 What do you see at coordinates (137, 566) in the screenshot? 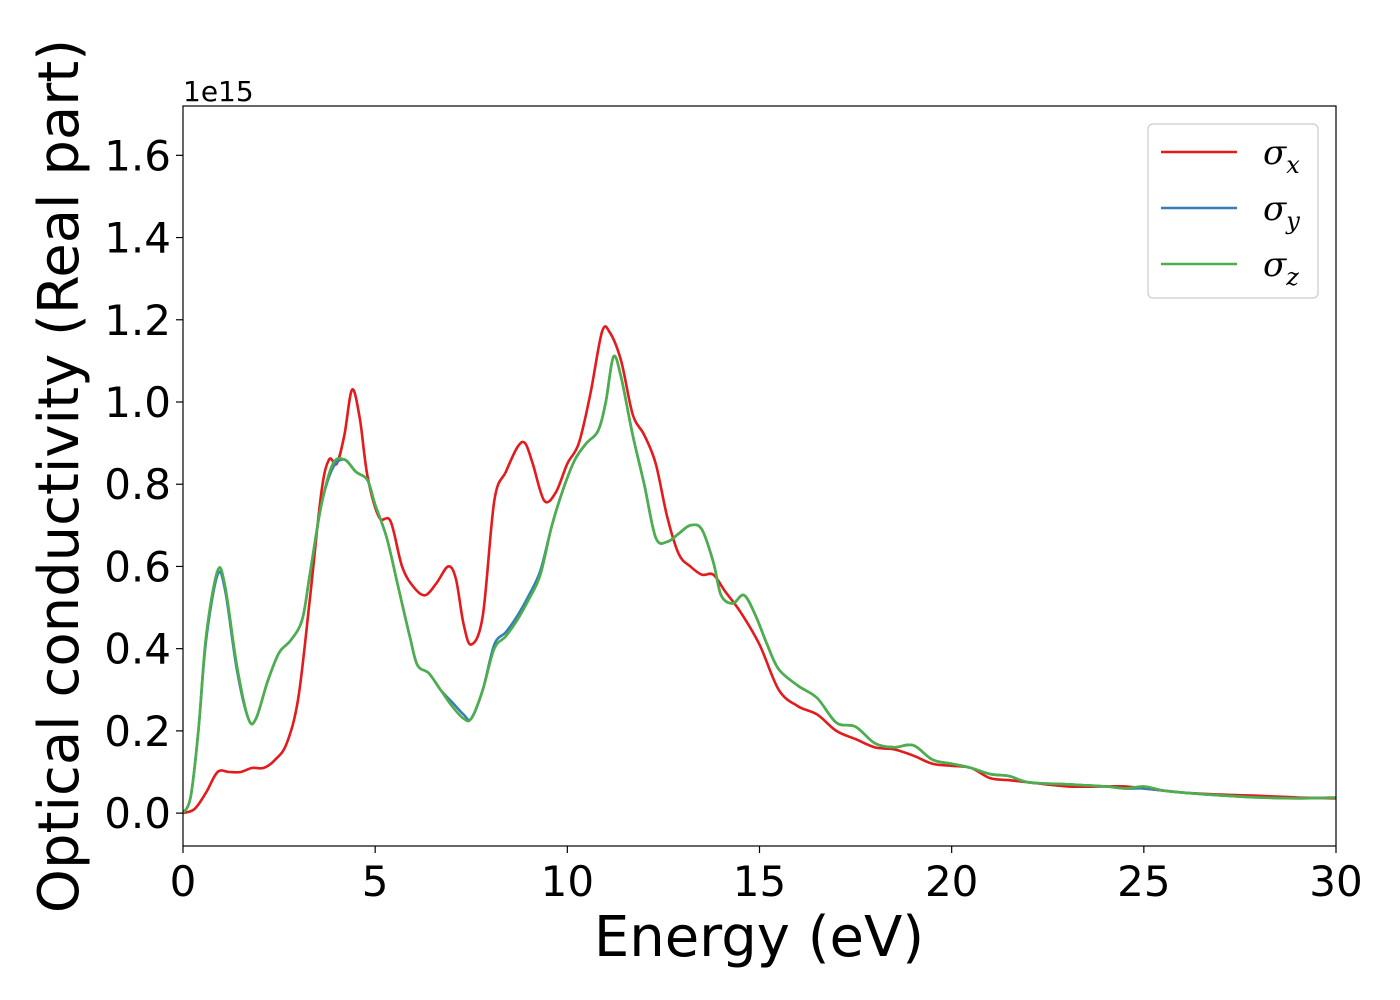
I see `y-tick-label: 0.6` at bounding box center [137, 566].